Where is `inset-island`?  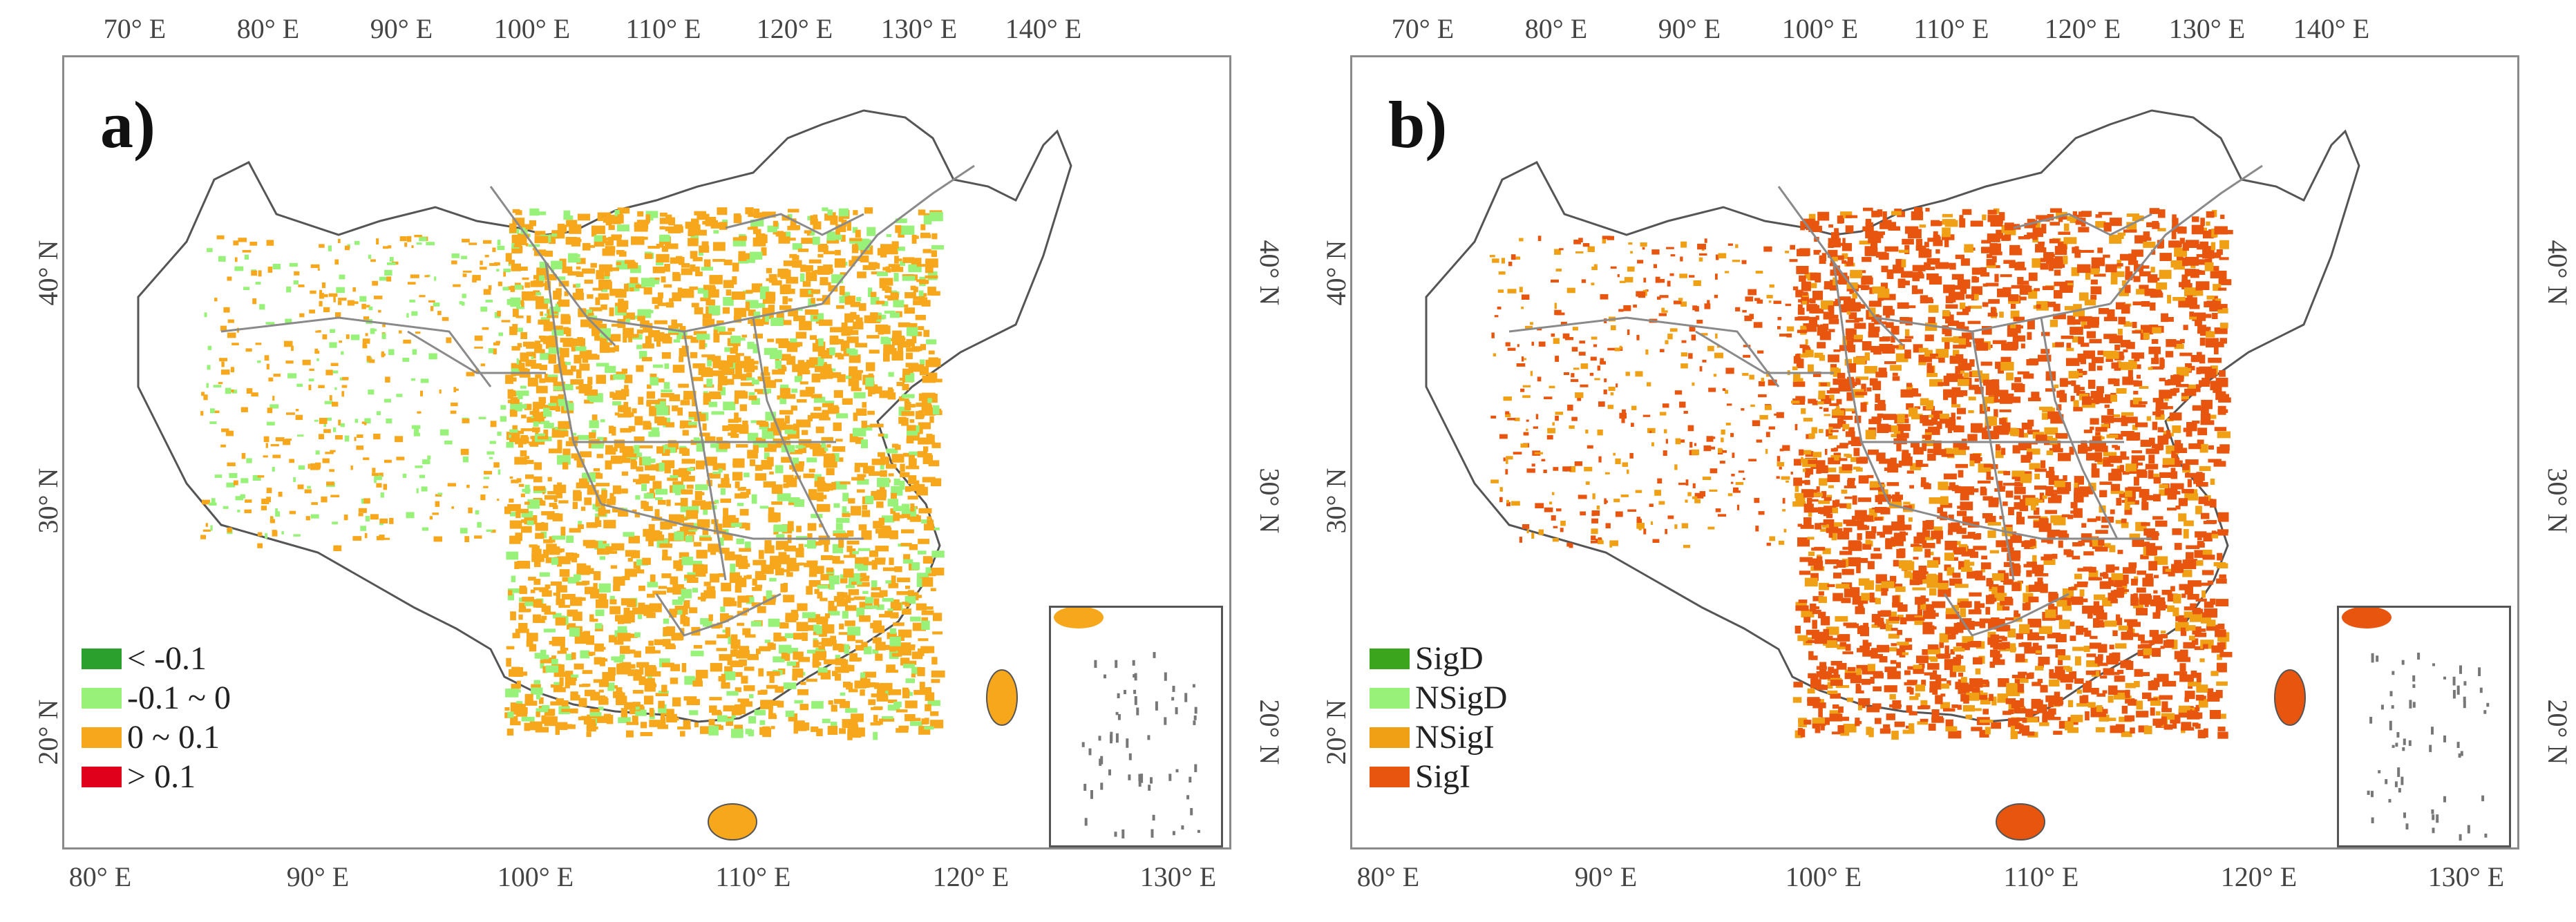 inset-island is located at coordinates (1135, 701).